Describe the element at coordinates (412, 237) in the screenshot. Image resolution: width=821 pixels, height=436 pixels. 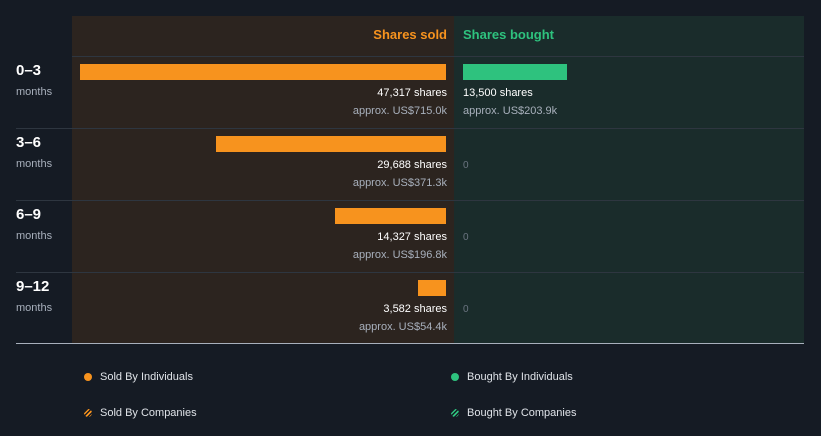
I see `sold-shares-label: 14,327 shares` at that location.